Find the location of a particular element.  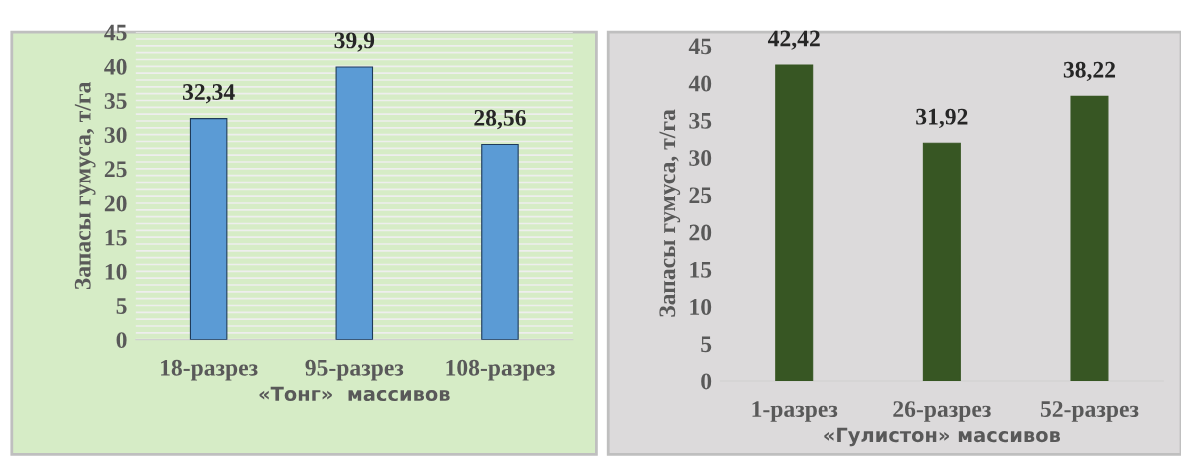

data-label: 31,92 is located at coordinates (942, 118).